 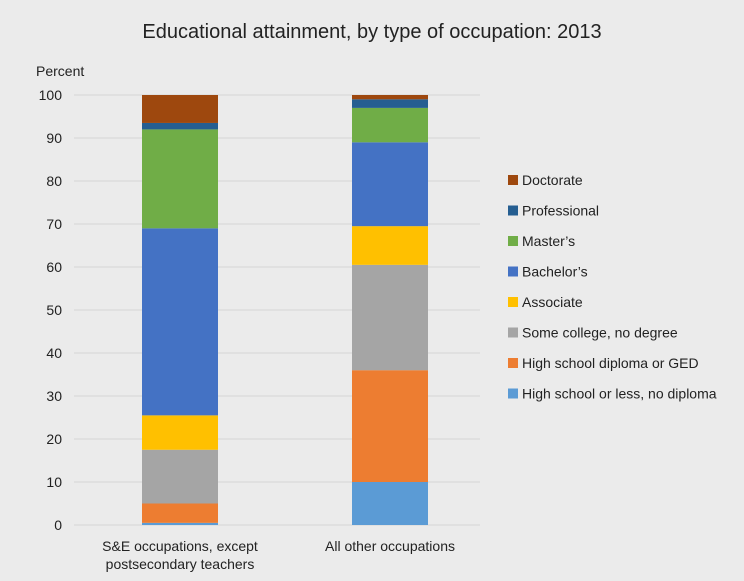 What do you see at coordinates (60, 71) in the screenshot?
I see `y-axis-unit-label: Percent` at bounding box center [60, 71].